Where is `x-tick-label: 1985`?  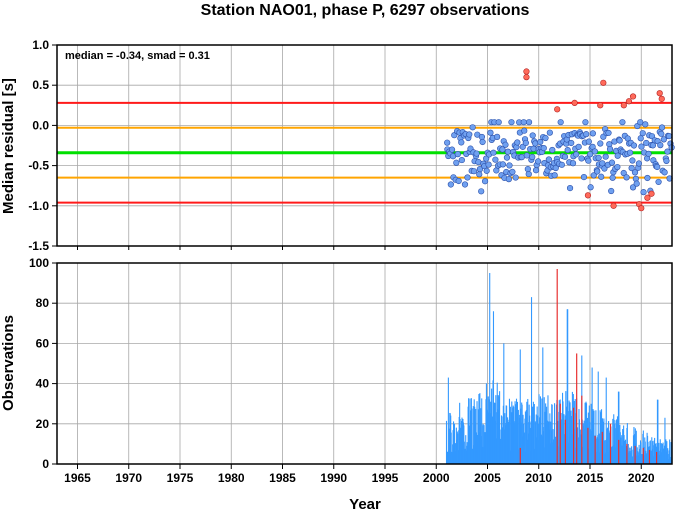
x-tick-label: 1985 is located at coordinates (282, 478).